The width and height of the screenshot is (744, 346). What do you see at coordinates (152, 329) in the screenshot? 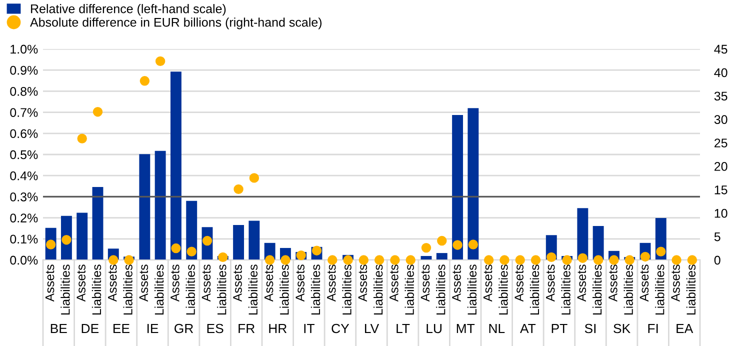
I see `text: IE` at bounding box center [152, 329].